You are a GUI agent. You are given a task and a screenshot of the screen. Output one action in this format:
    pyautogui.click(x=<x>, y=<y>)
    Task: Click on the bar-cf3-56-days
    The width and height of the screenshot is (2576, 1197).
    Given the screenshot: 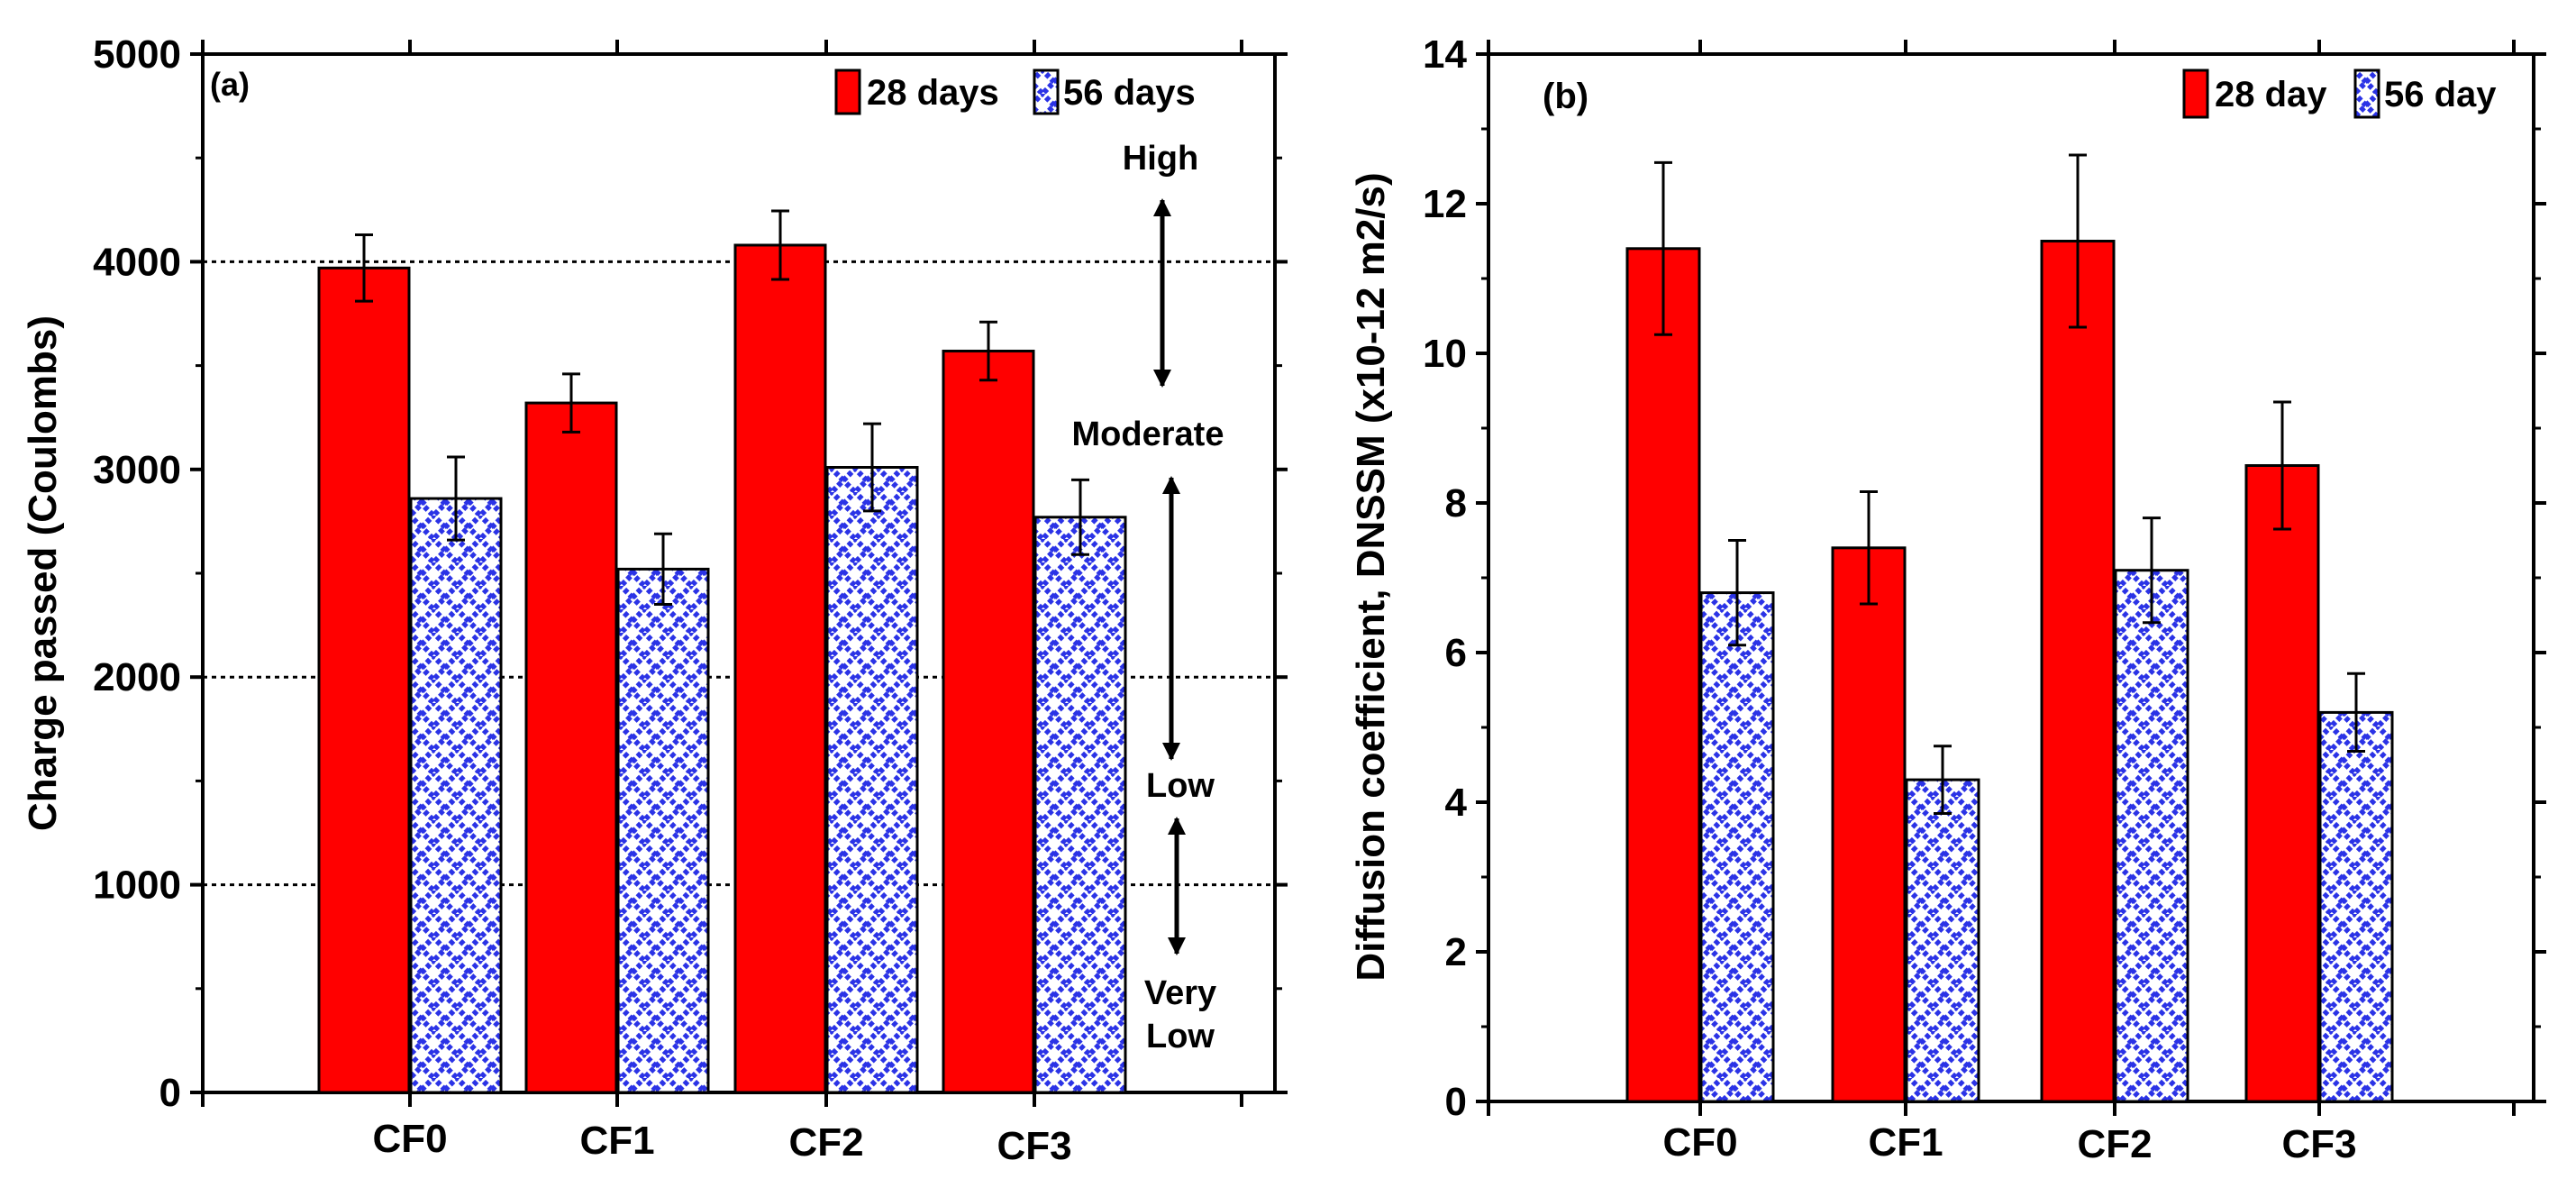 What is the action you would take?
    pyautogui.click(x=1080, y=805)
    